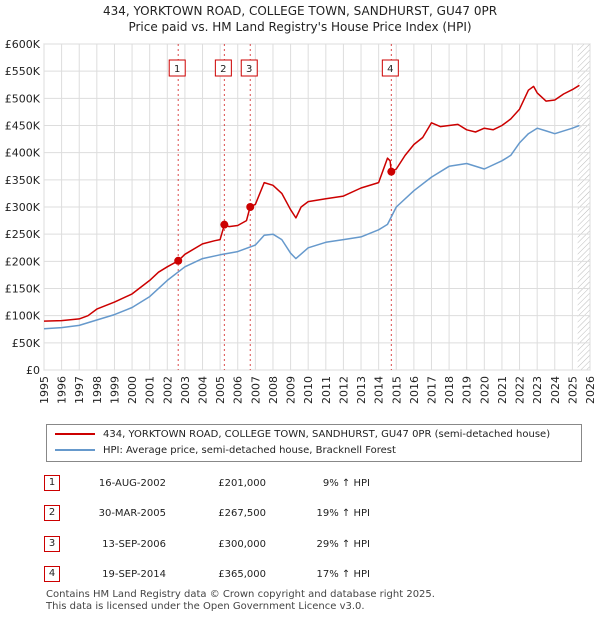 The height and width of the screenshot is (620, 600). What do you see at coordinates (255, 390) in the screenshot?
I see `x-tick-label: 2007` at bounding box center [255, 390].